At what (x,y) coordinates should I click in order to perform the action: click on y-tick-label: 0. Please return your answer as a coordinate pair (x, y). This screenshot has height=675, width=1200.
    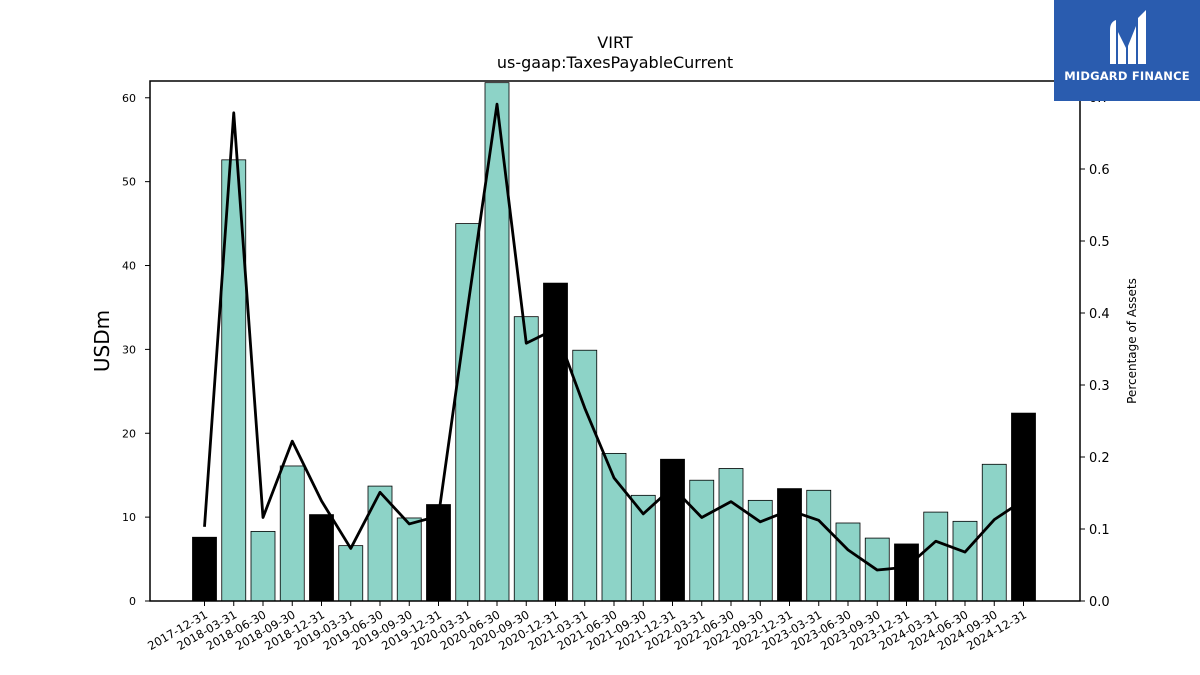
    Looking at the image, I should click on (132, 601).